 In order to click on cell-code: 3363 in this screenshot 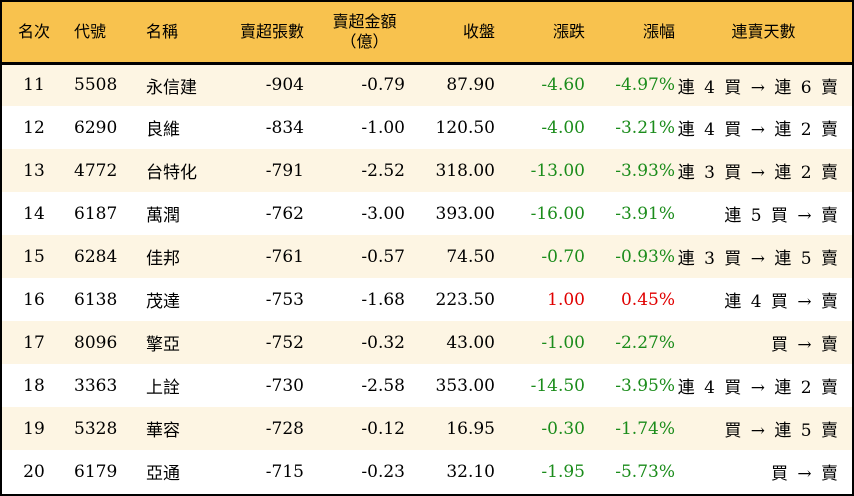, I will do `click(96, 385)`.